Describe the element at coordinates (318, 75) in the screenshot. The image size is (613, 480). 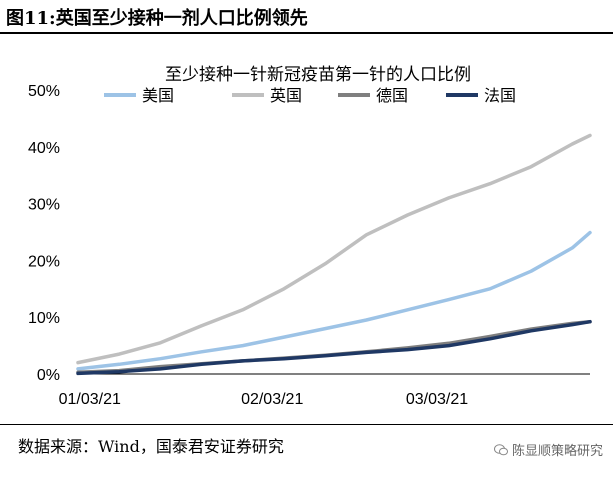
I see `chart-title: 至少接种一针新冠疫苗第一针的人口比例` at that location.